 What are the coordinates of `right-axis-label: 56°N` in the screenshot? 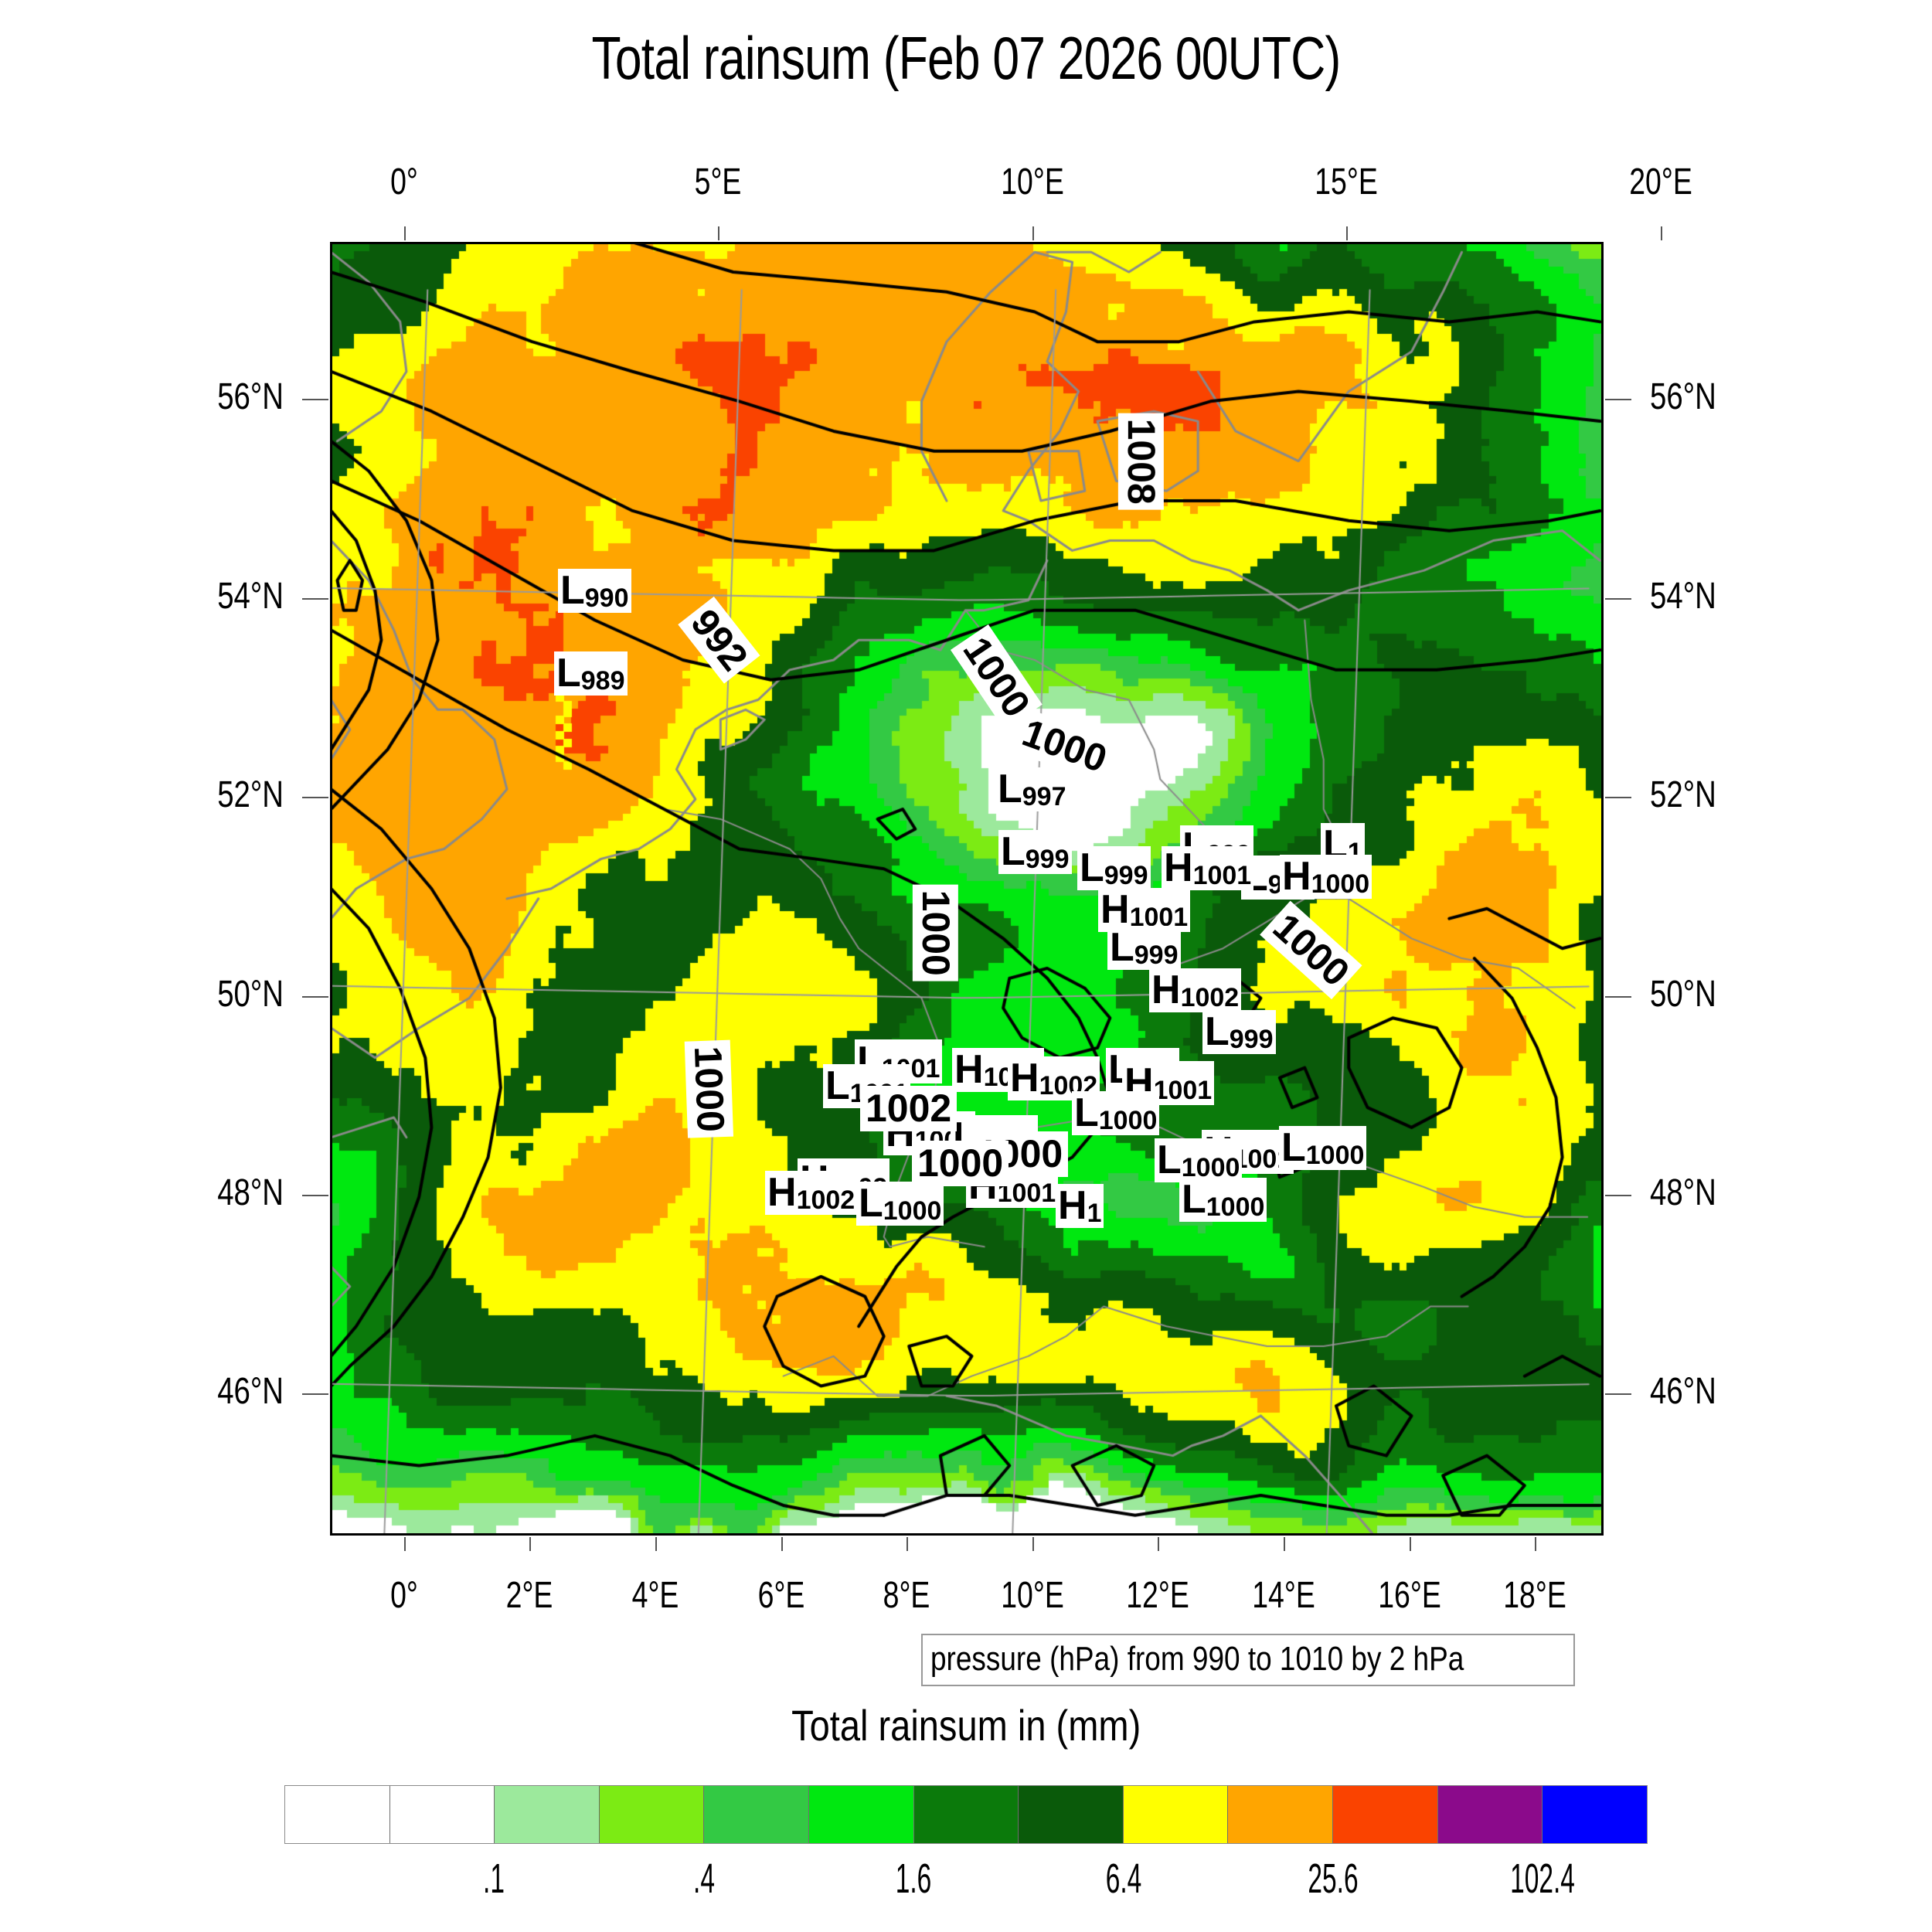 It's located at (1683, 397).